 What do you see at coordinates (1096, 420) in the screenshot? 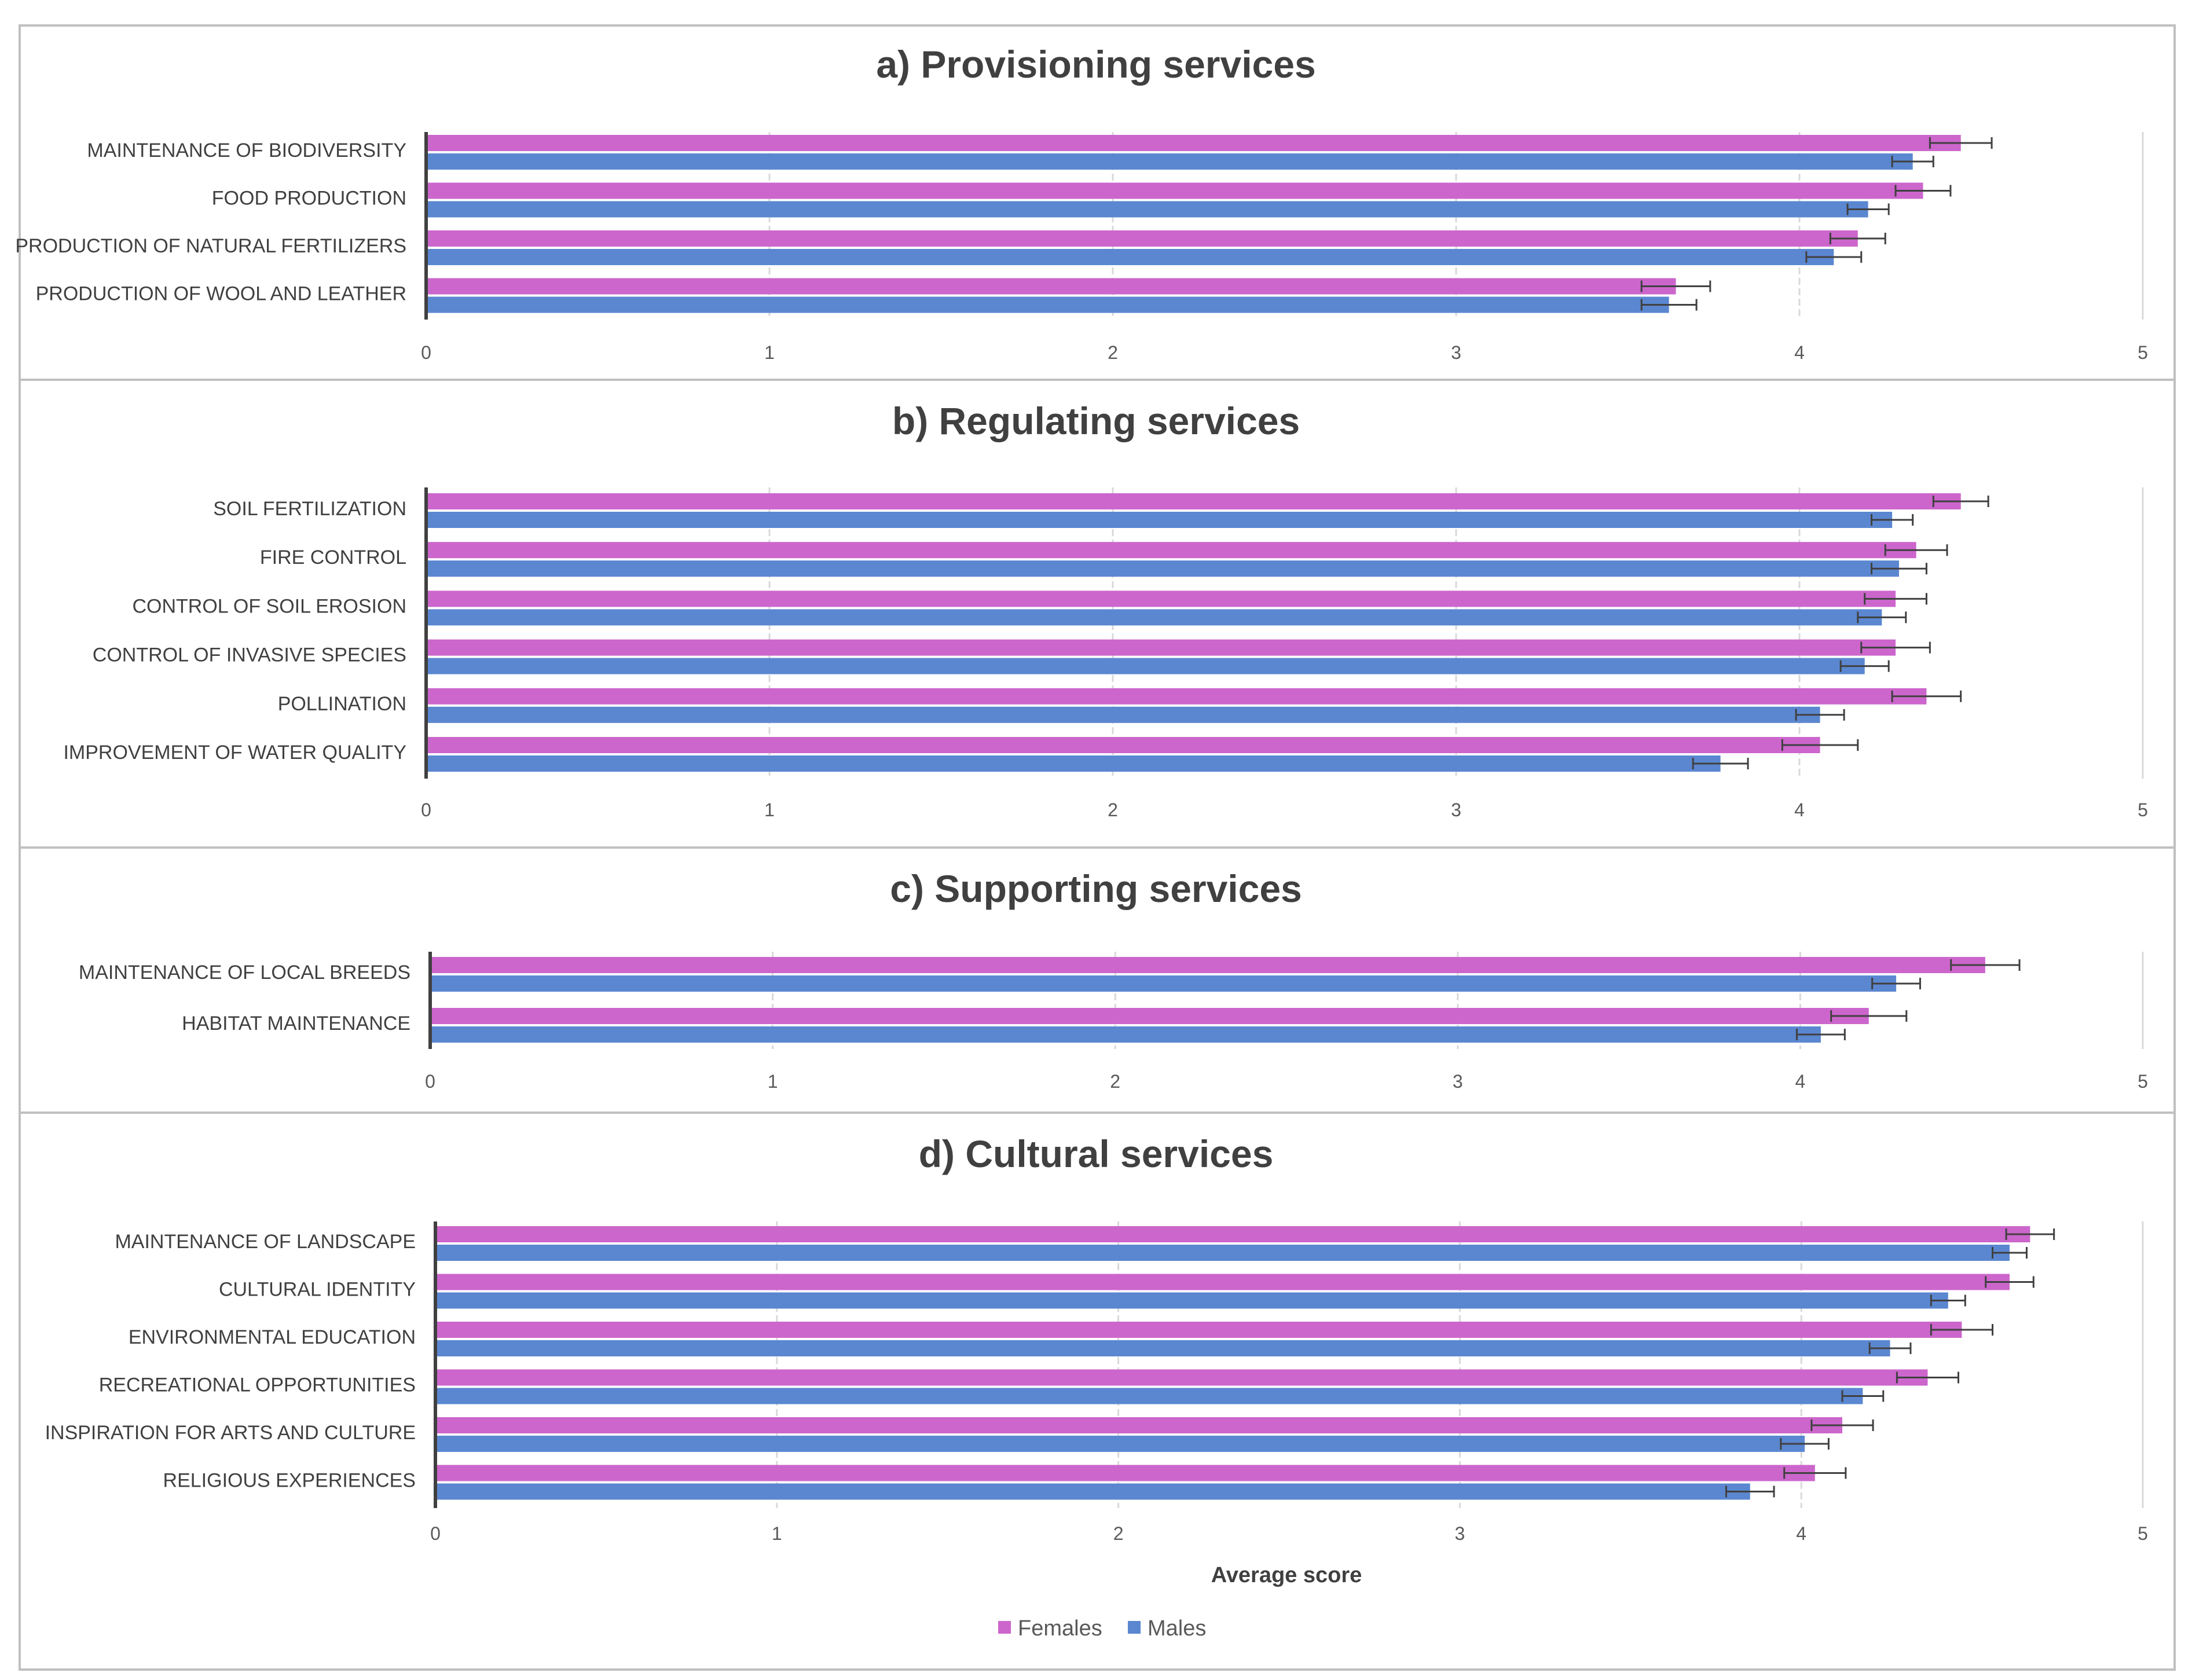
I see `panel-title: b) Regulating services` at bounding box center [1096, 420].